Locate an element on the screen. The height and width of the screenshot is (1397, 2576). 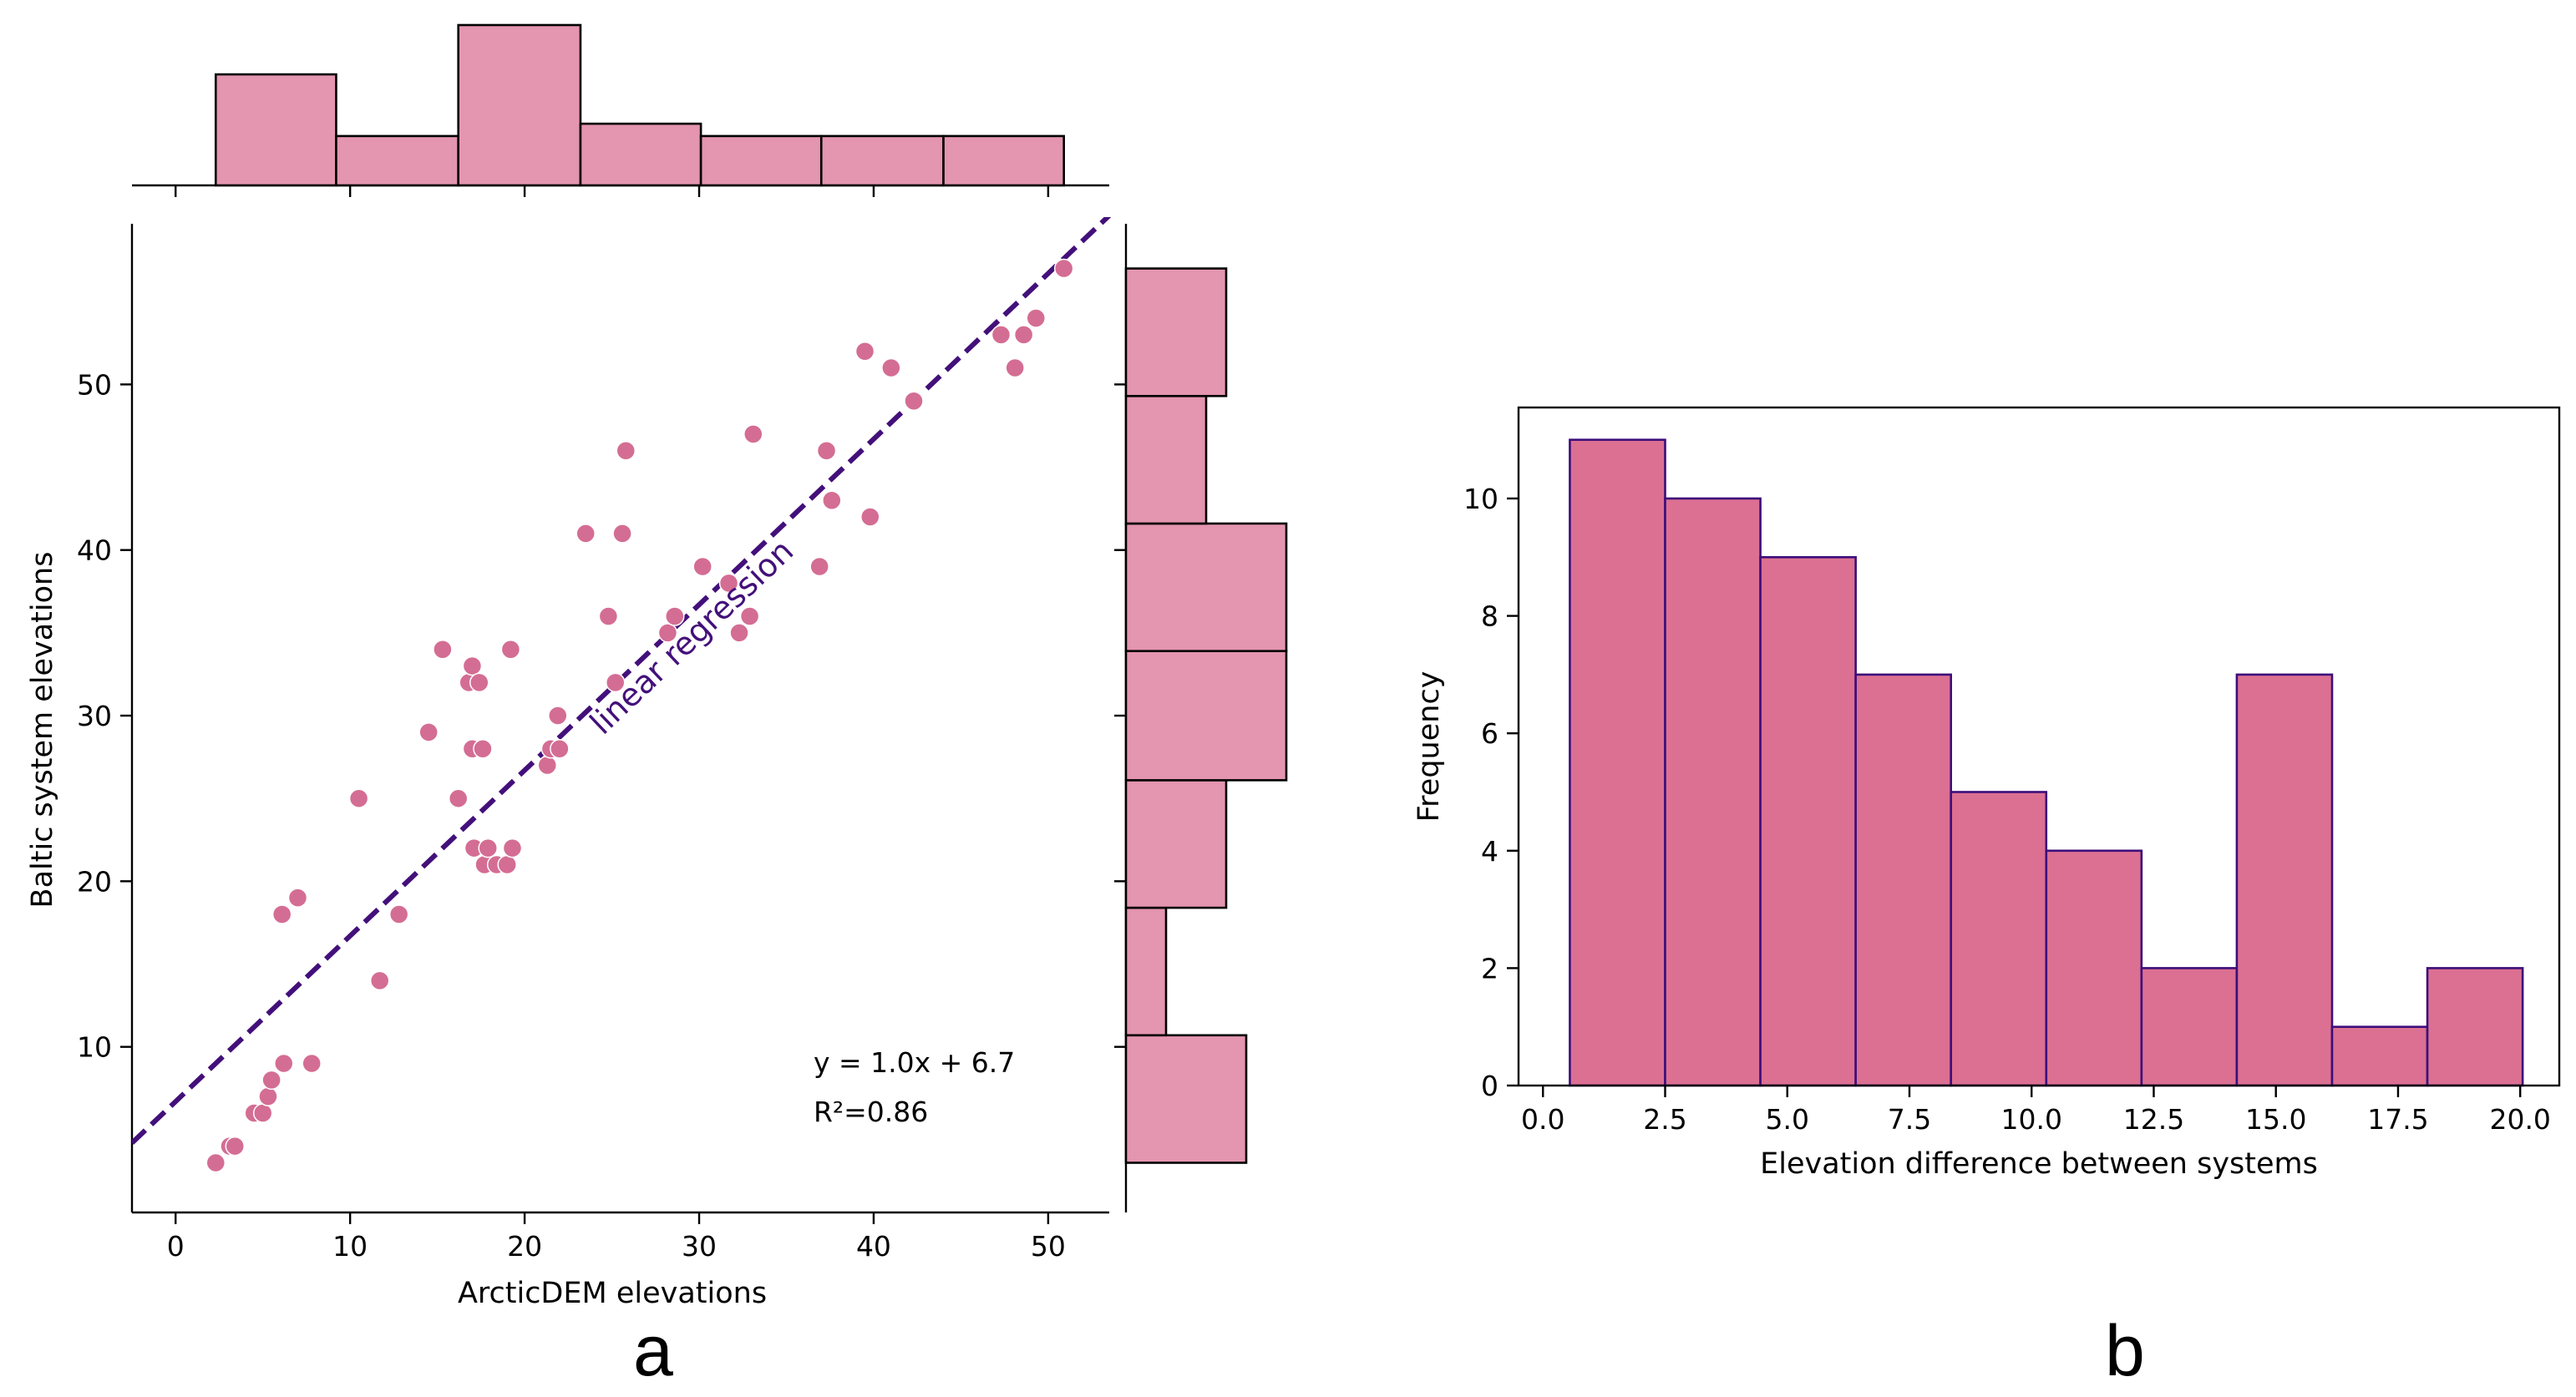
x-tick-label: 20 is located at coordinates (524, 1246).